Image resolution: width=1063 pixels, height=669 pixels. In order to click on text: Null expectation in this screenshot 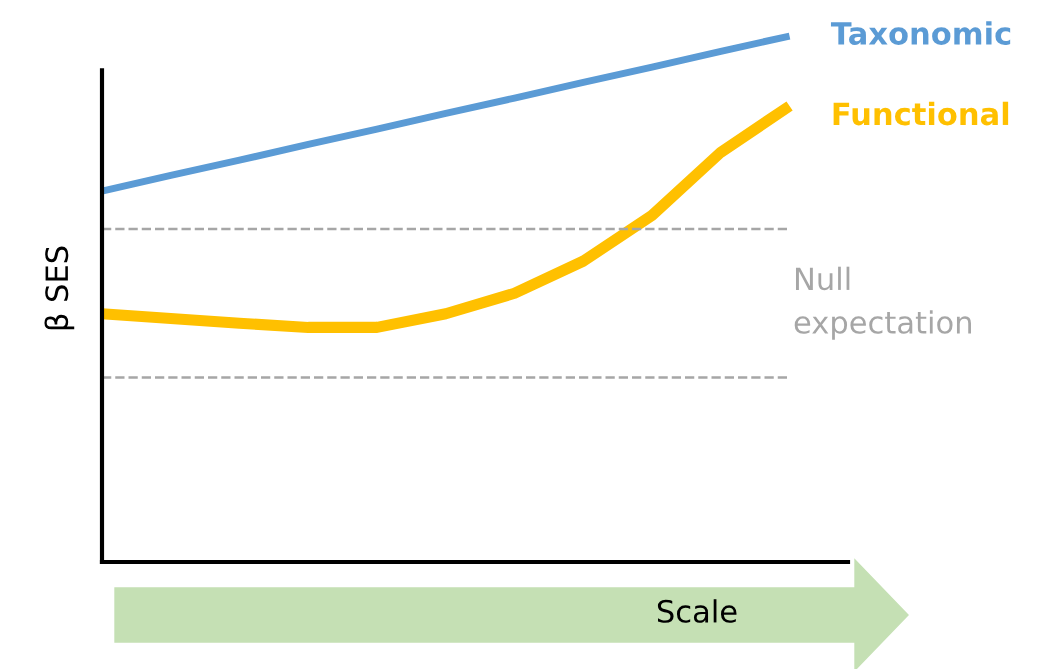, I will do `click(882, 303)`.